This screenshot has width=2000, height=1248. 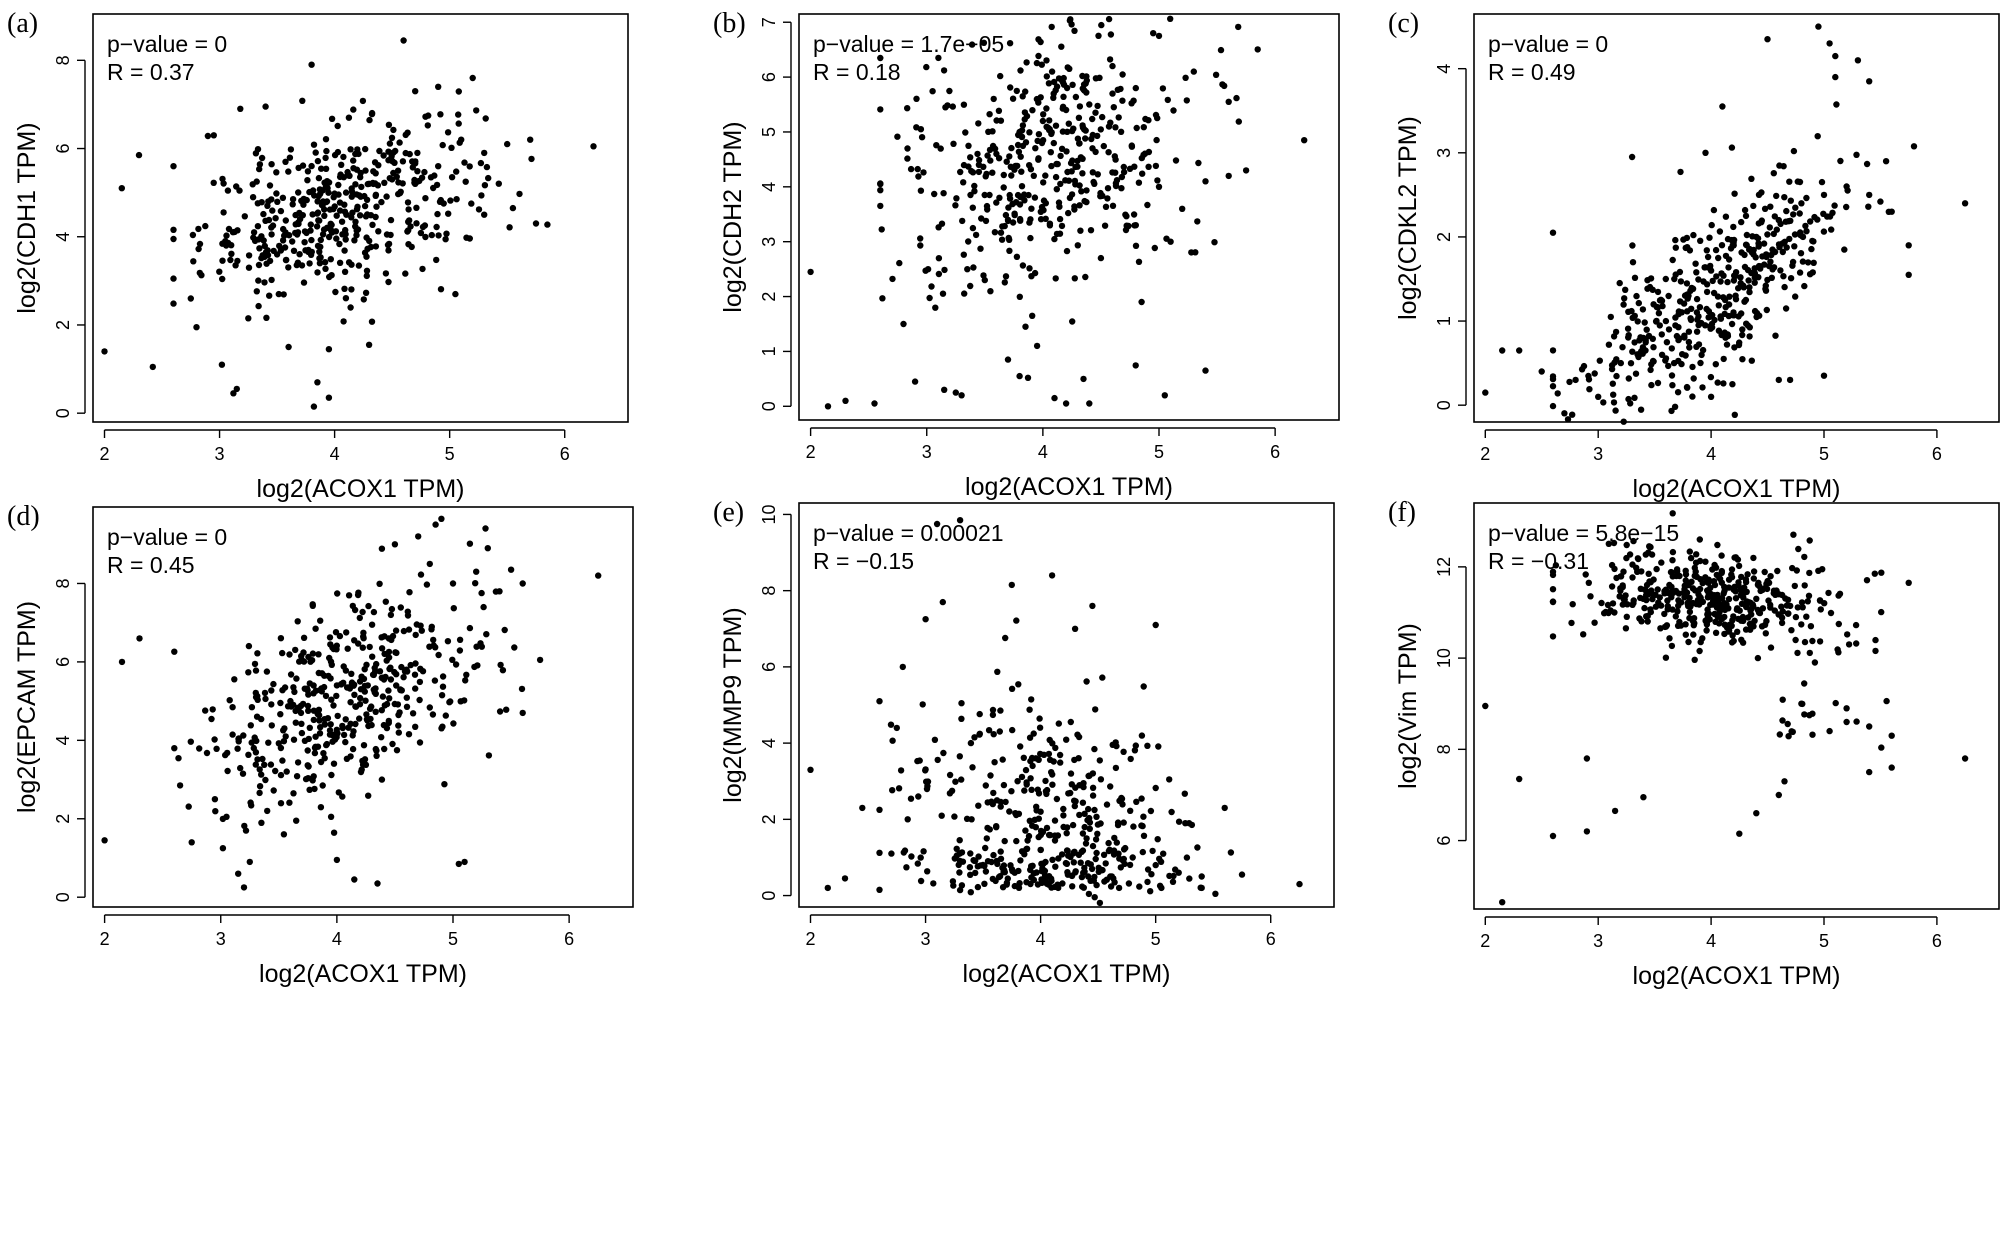 What do you see at coordinates (63, 237) in the screenshot?
I see `y-tick-label: 4` at bounding box center [63, 237].